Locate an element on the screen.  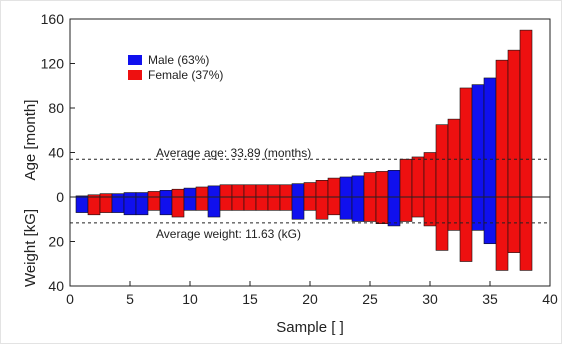
legend-male-label: Male (63%) is located at coordinates (178, 60).